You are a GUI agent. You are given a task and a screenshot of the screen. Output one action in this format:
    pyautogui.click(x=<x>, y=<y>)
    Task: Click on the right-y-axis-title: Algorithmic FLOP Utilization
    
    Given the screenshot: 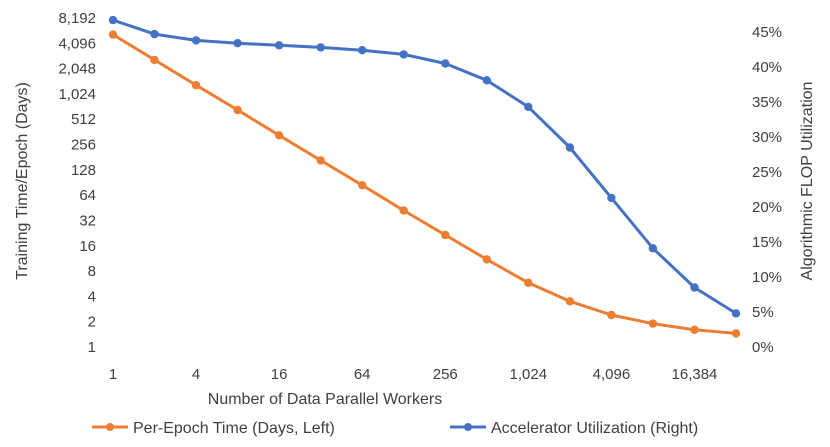 What is the action you would take?
    pyautogui.click(x=807, y=181)
    